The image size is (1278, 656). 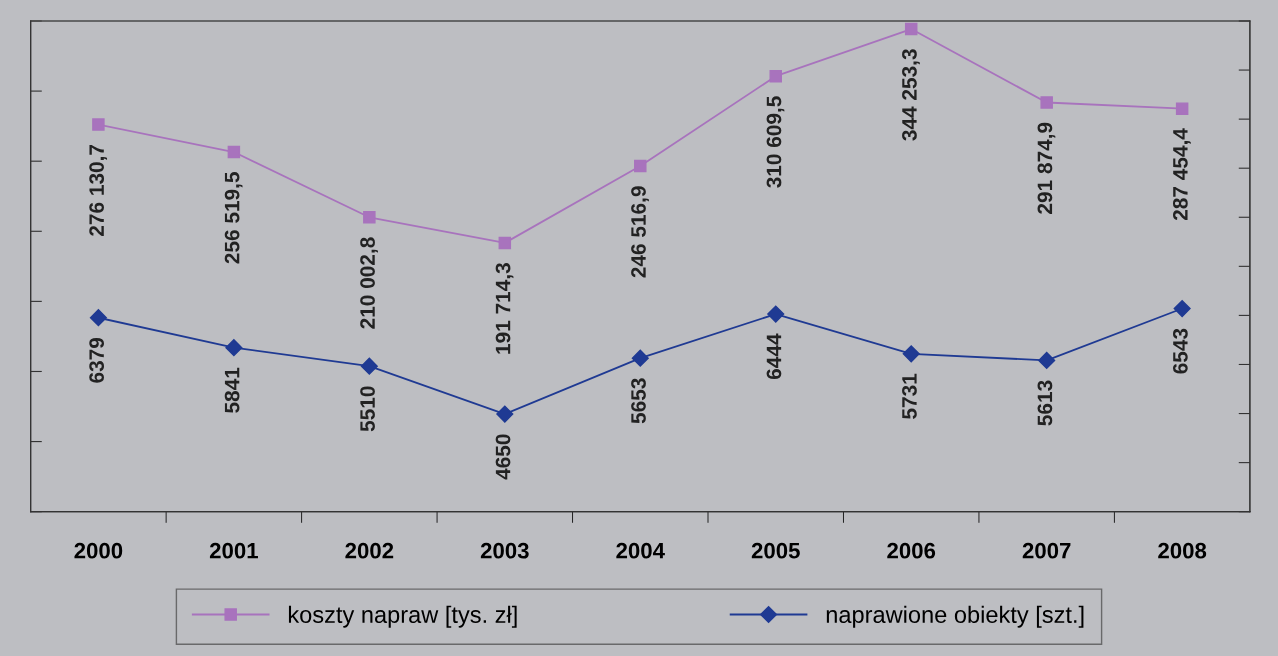 I want to click on data-label: 210 002,8, so click(x=369, y=283).